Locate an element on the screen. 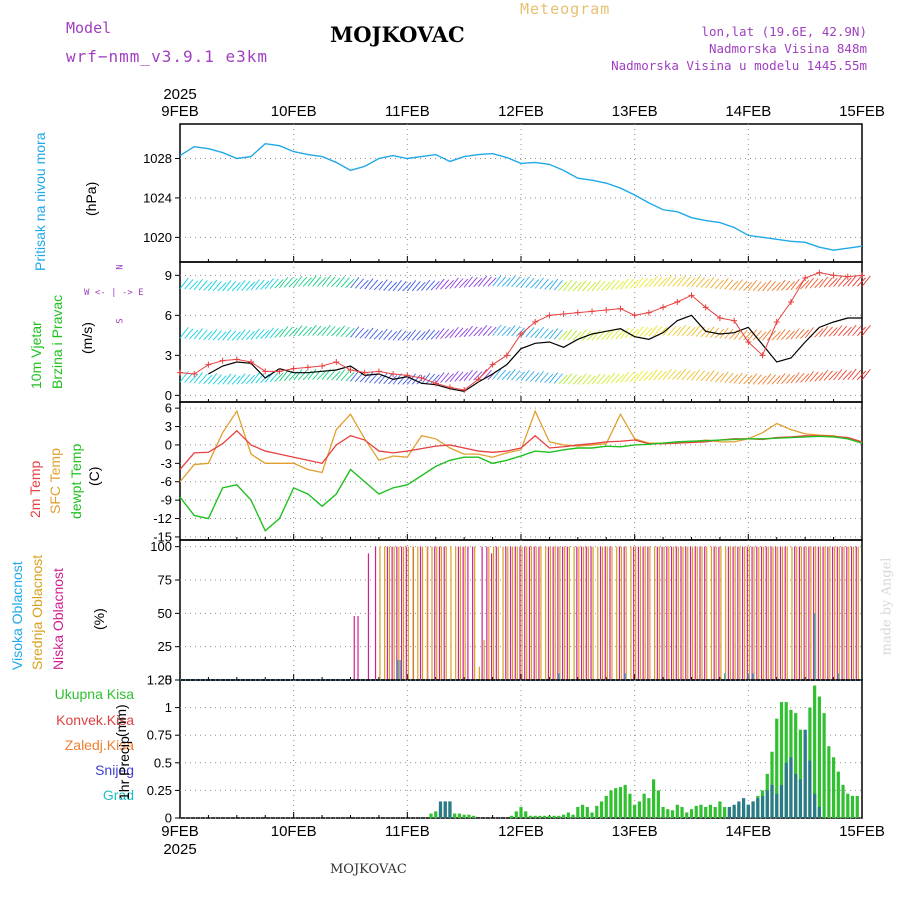  legend-snow: Snijeg is located at coordinates (114, 770).